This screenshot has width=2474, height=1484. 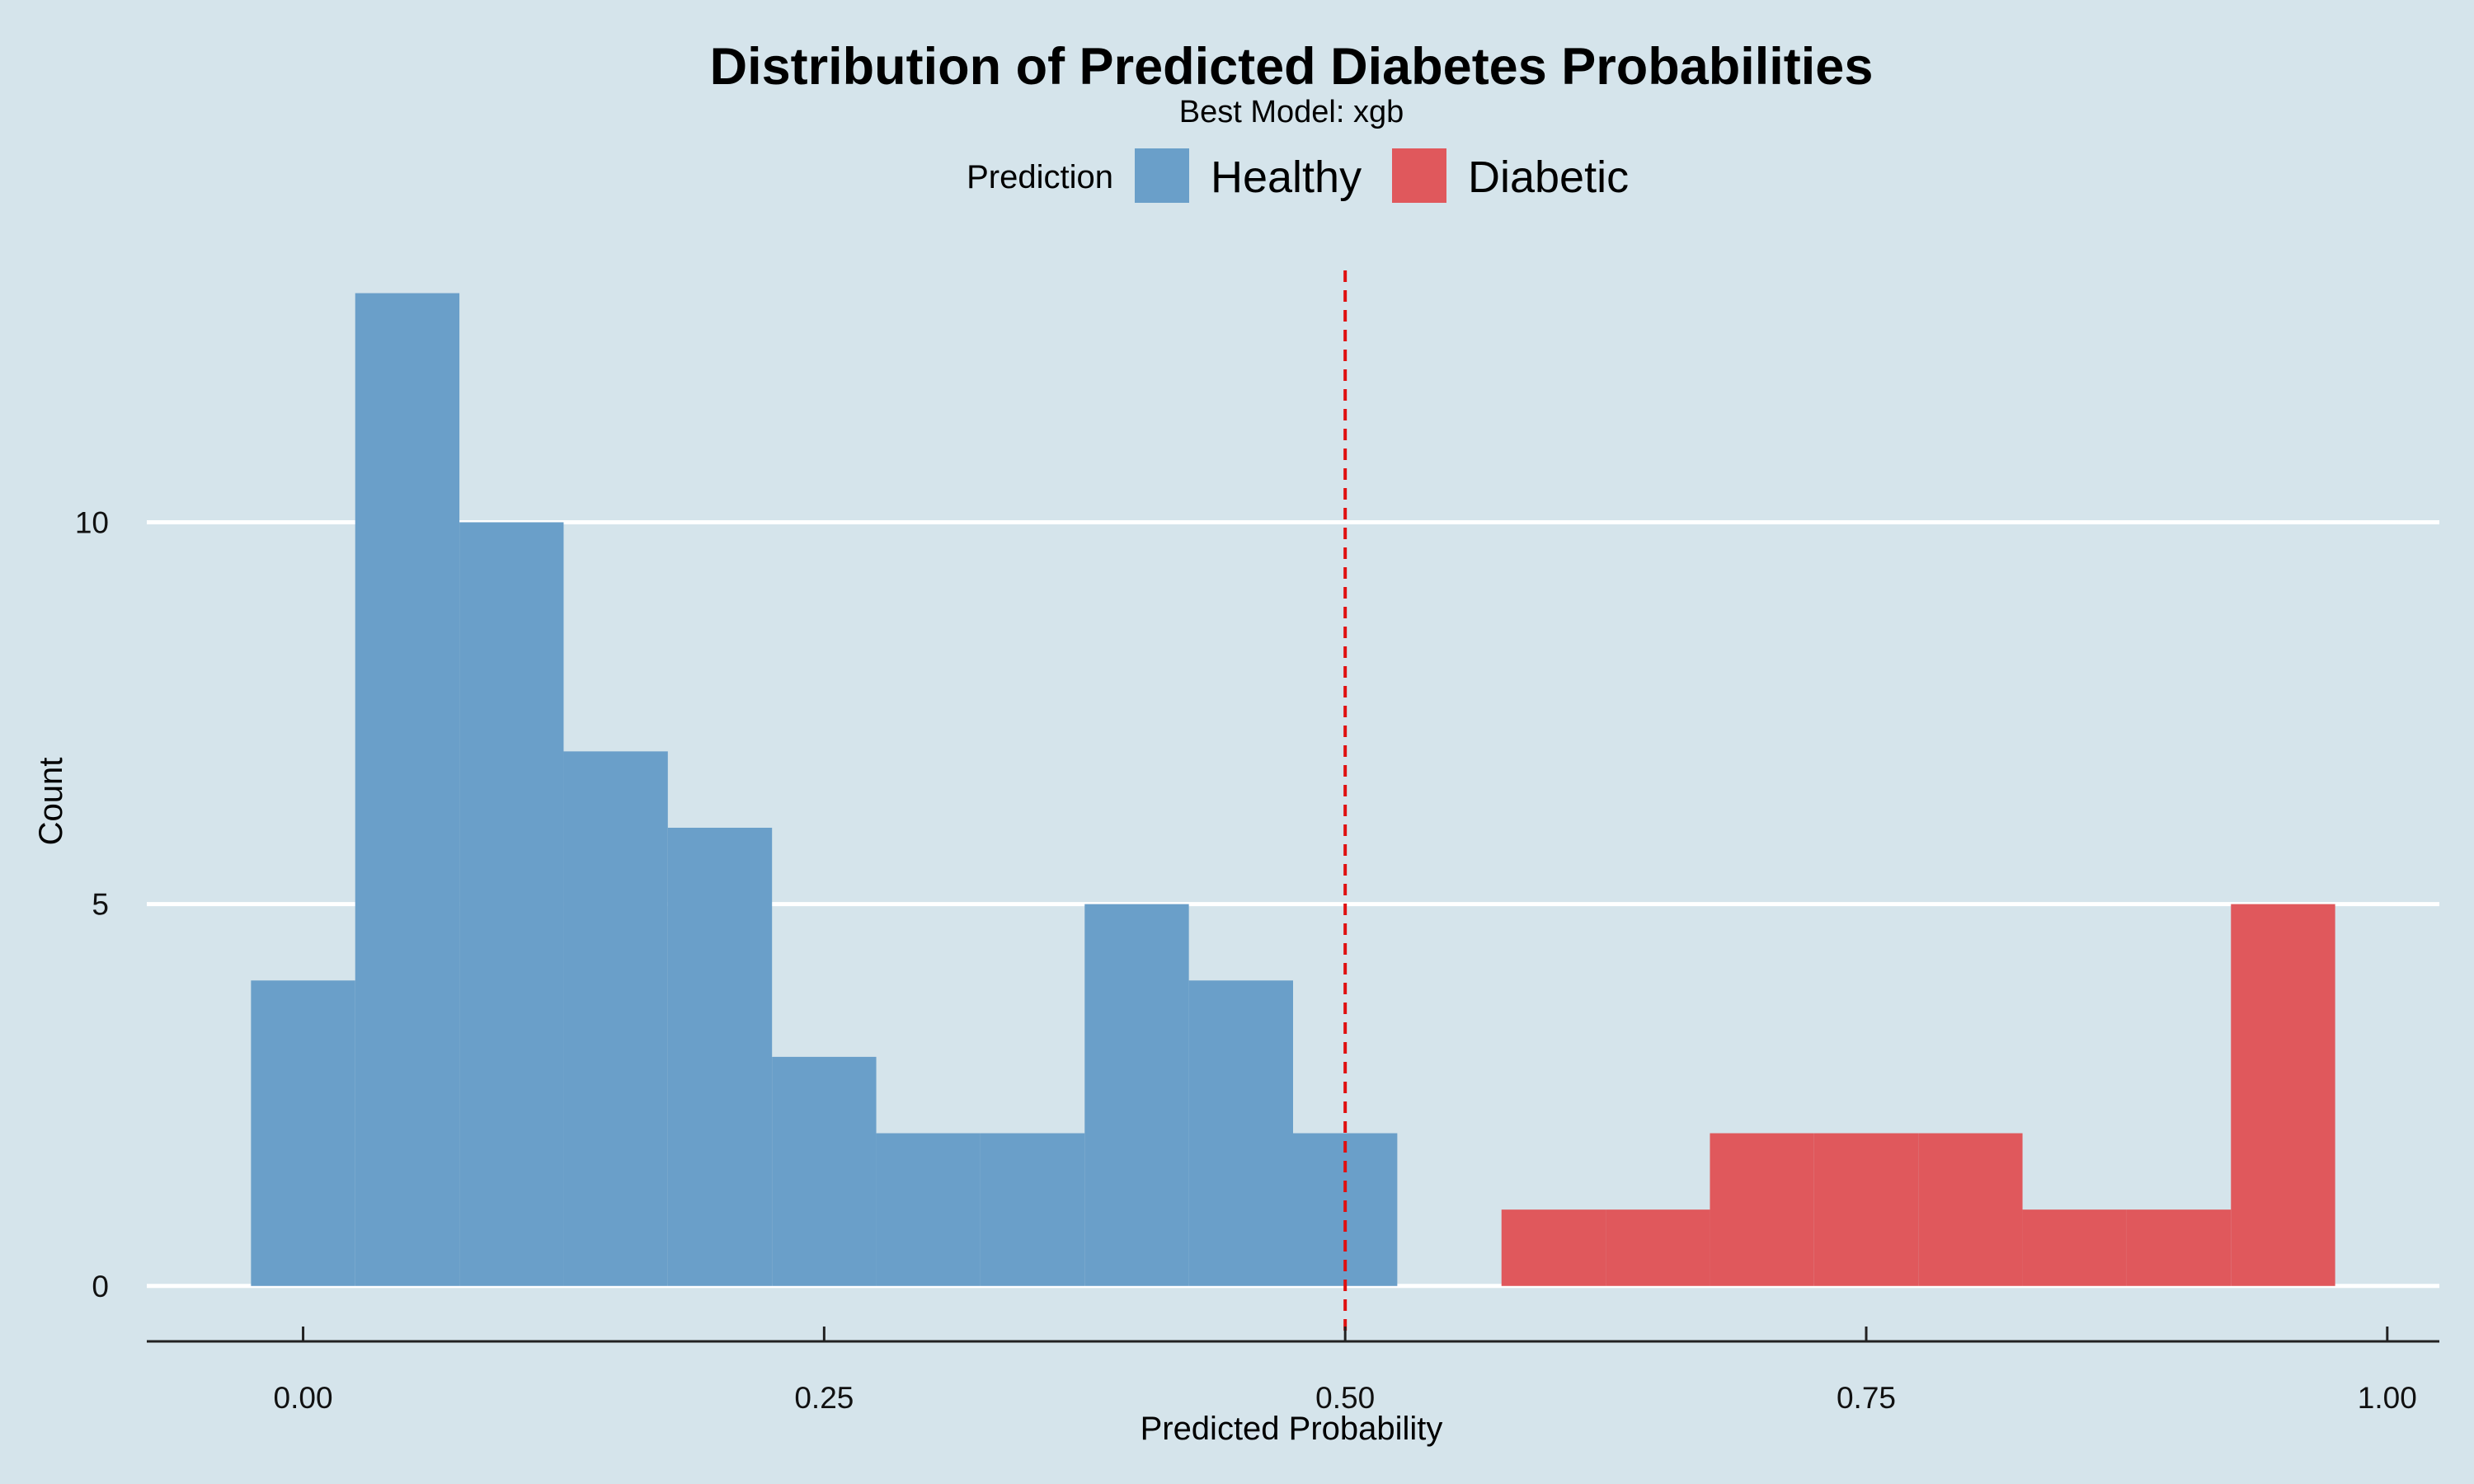 What do you see at coordinates (824, 1398) in the screenshot?
I see `x-tick-label: 0.25` at bounding box center [824, 1398].